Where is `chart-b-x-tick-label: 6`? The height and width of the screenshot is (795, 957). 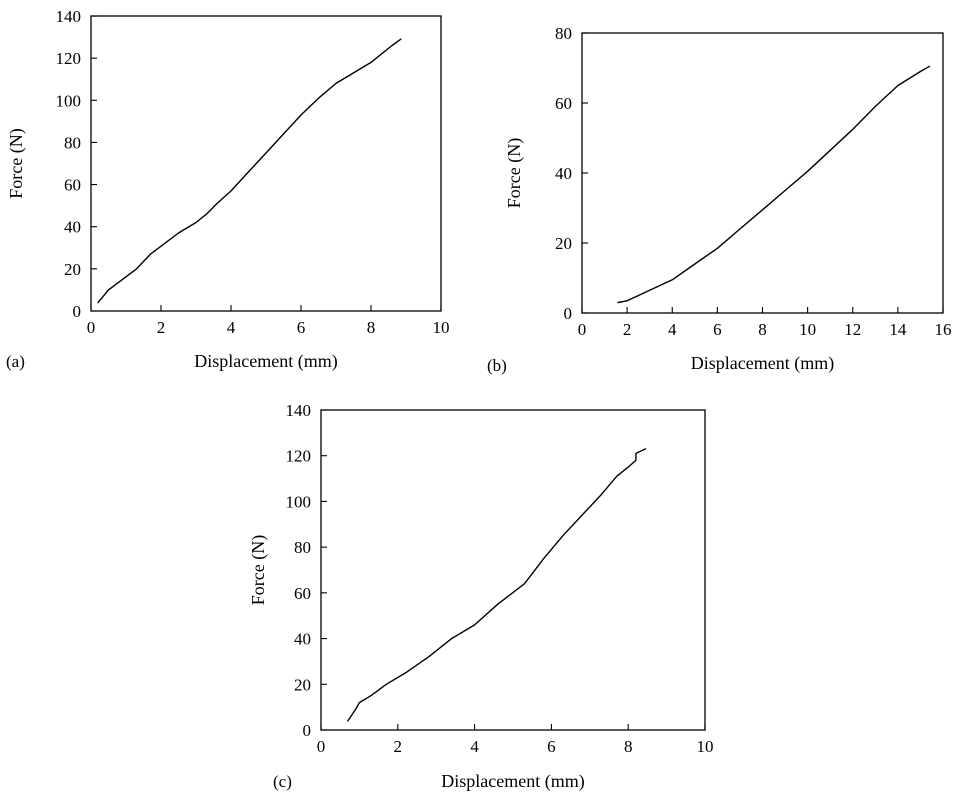 chart-b-x-tick-label: 6 is located at coordinates (717, 329).